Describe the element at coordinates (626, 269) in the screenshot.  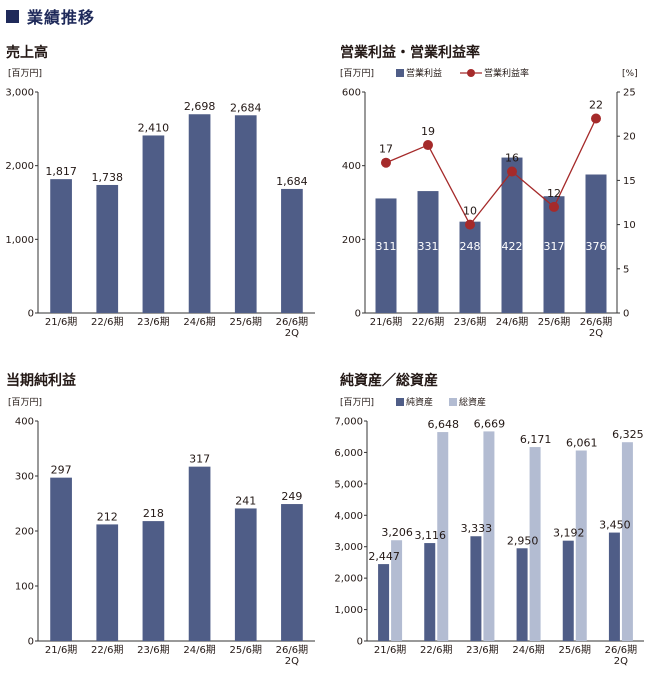
I see `y2-tick-label: 5` at that location.